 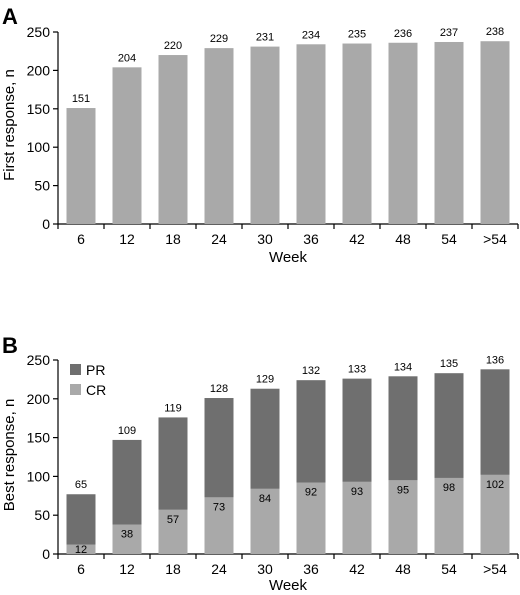 I want to click on panel-a-bar-value-label: 235, so click(x=357, y=35).